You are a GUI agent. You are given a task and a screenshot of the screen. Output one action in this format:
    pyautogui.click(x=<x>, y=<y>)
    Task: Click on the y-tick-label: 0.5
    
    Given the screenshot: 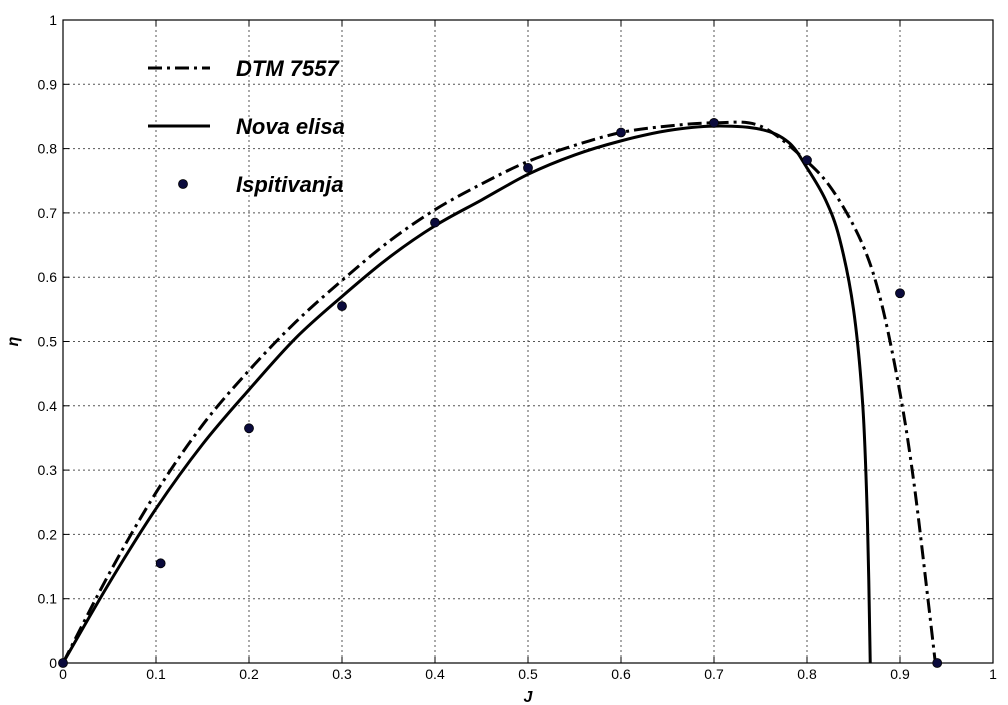 What is the action you would take?
    pyautogui.click(x=48, y=342)
    